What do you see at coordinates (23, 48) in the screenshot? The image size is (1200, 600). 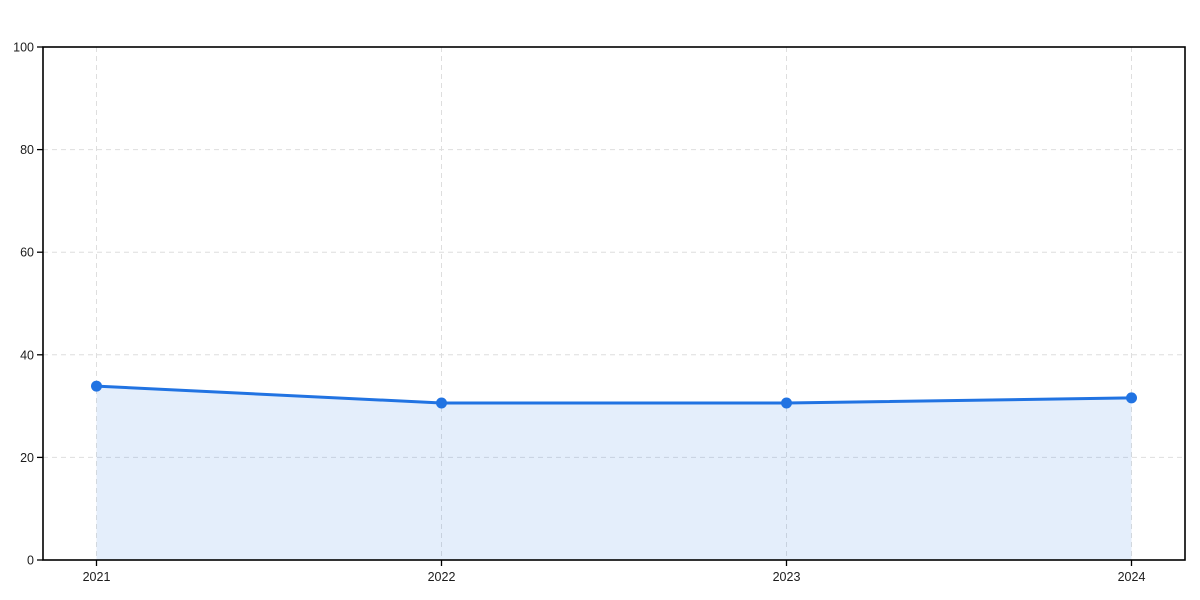 I see `y-tick-label: 100` at bounding box center [23, 48].